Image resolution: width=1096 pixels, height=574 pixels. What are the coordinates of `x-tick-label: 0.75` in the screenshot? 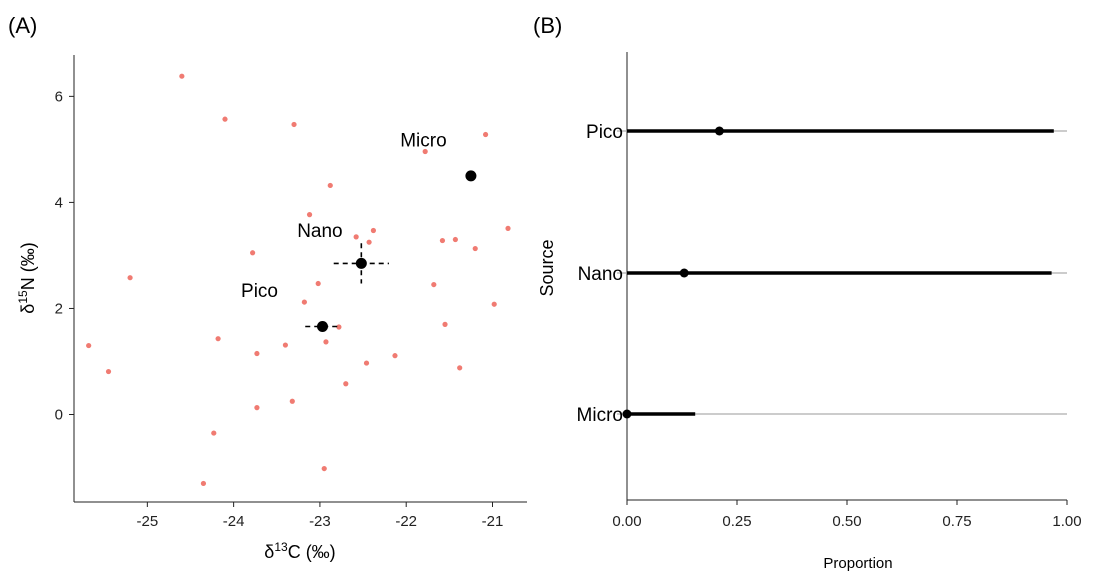 It's located at (956, 521).